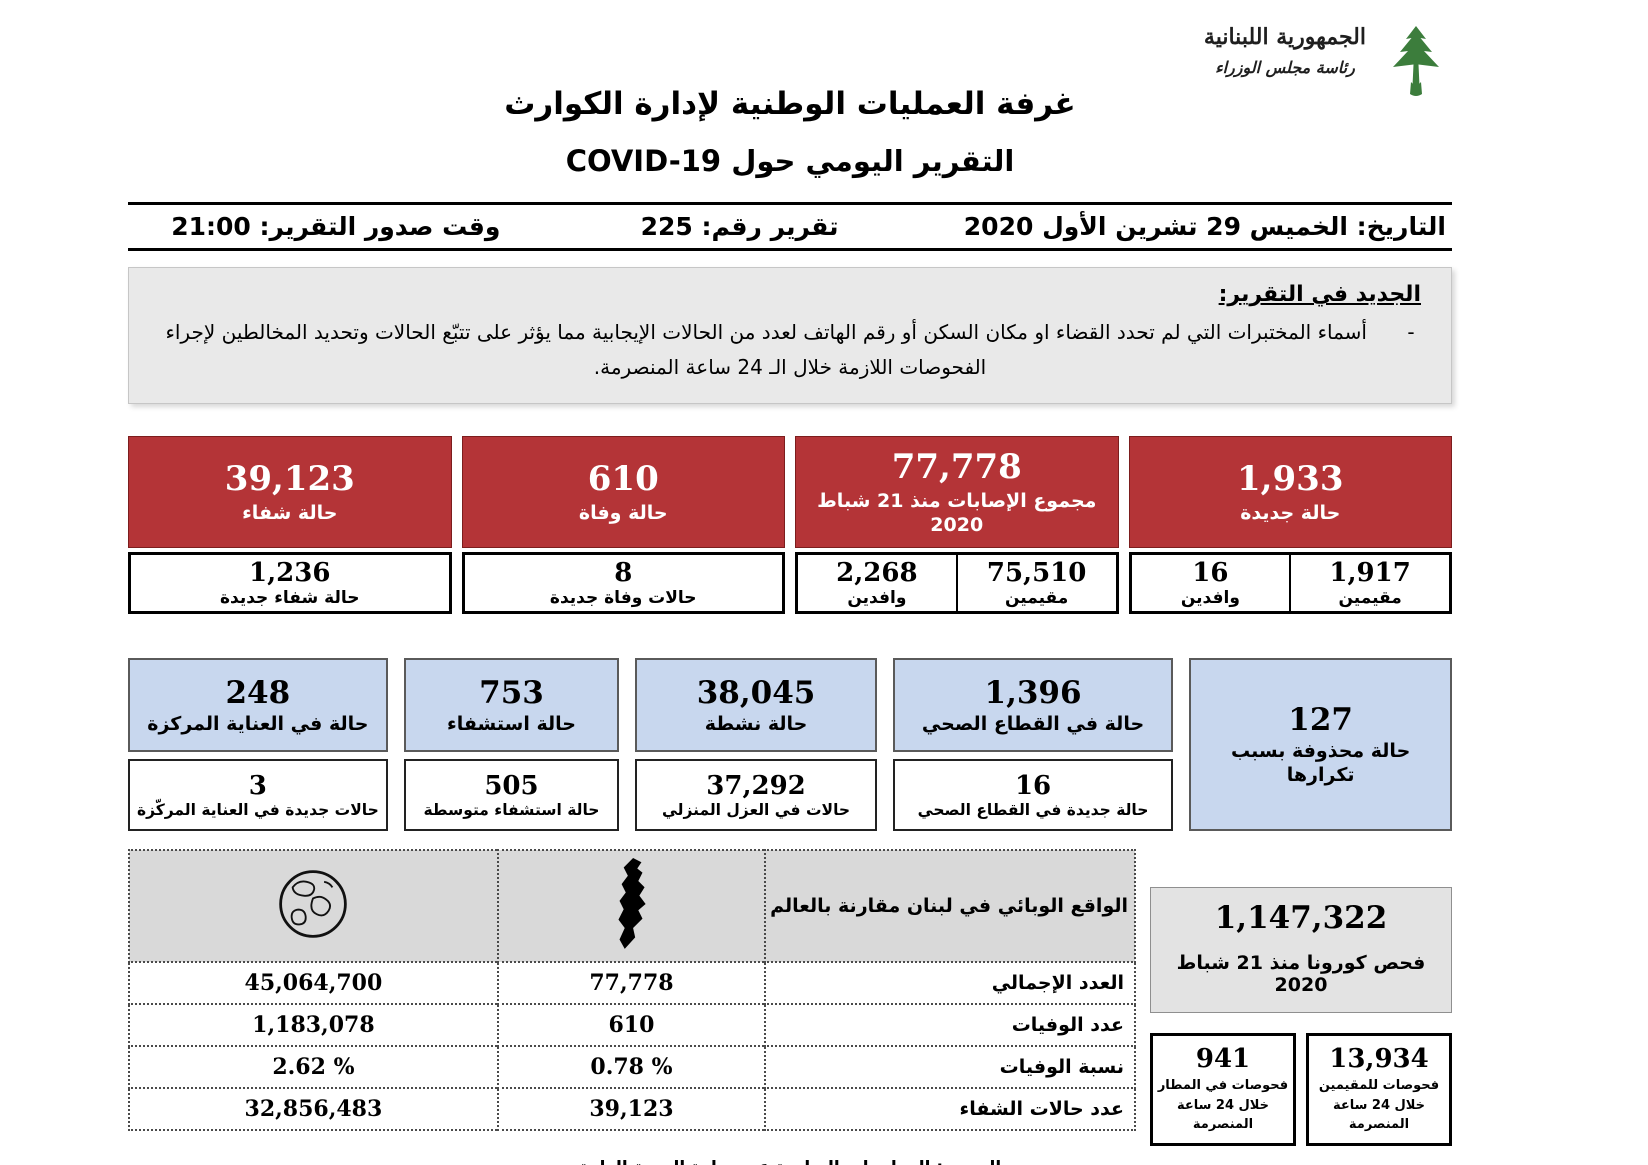 The height and width of the screenshot is (1165, 1648). I want to click on card-hospitalized-sub: 505 حالة استشفاء متوسطة, so click(511, 795).